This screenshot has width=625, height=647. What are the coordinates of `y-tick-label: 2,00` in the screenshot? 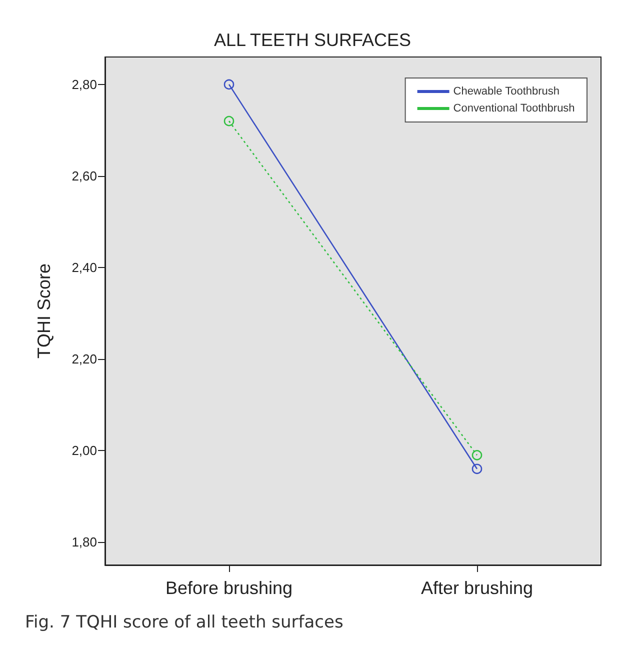 It's located at (84, 450).